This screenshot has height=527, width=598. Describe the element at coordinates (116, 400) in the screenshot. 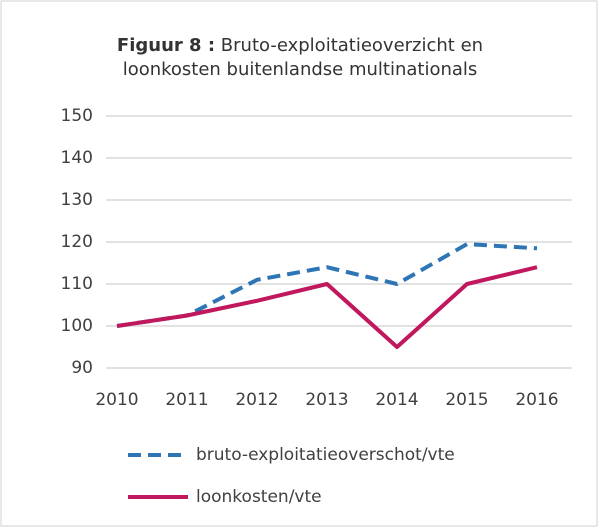

I see `x-tick-label: 2010` at that location.